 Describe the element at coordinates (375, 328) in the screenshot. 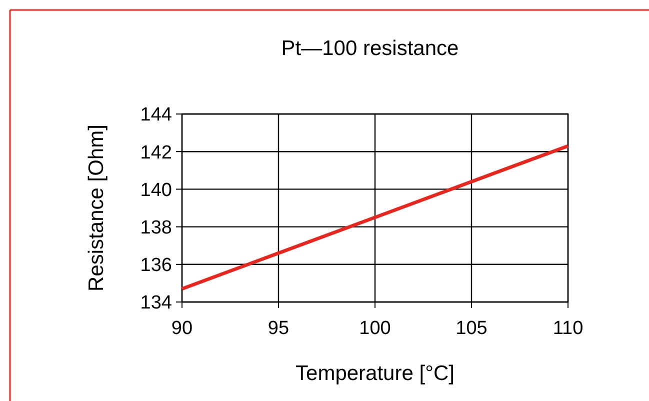

I see `x-tick-label: 100` at that location.